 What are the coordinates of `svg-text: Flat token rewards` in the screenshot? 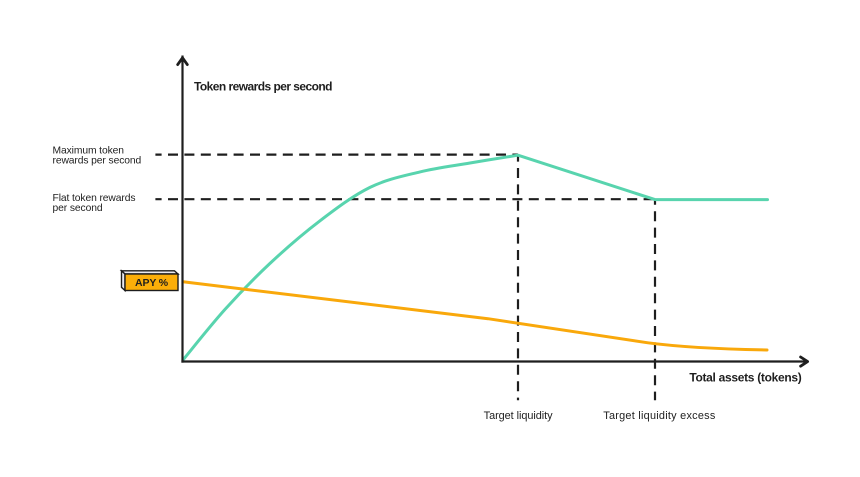 It's located at (94, 198).